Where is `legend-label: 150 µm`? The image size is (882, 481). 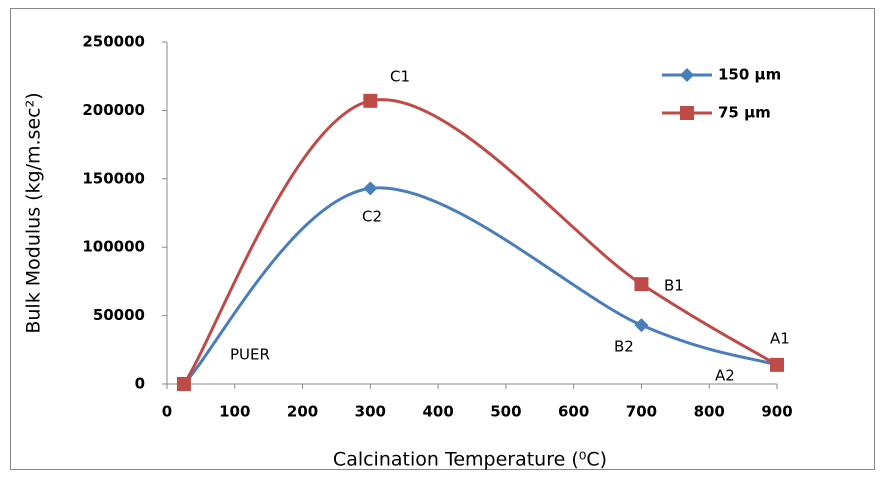 legend-label: 150 µm is located at coordinates (749, 75).